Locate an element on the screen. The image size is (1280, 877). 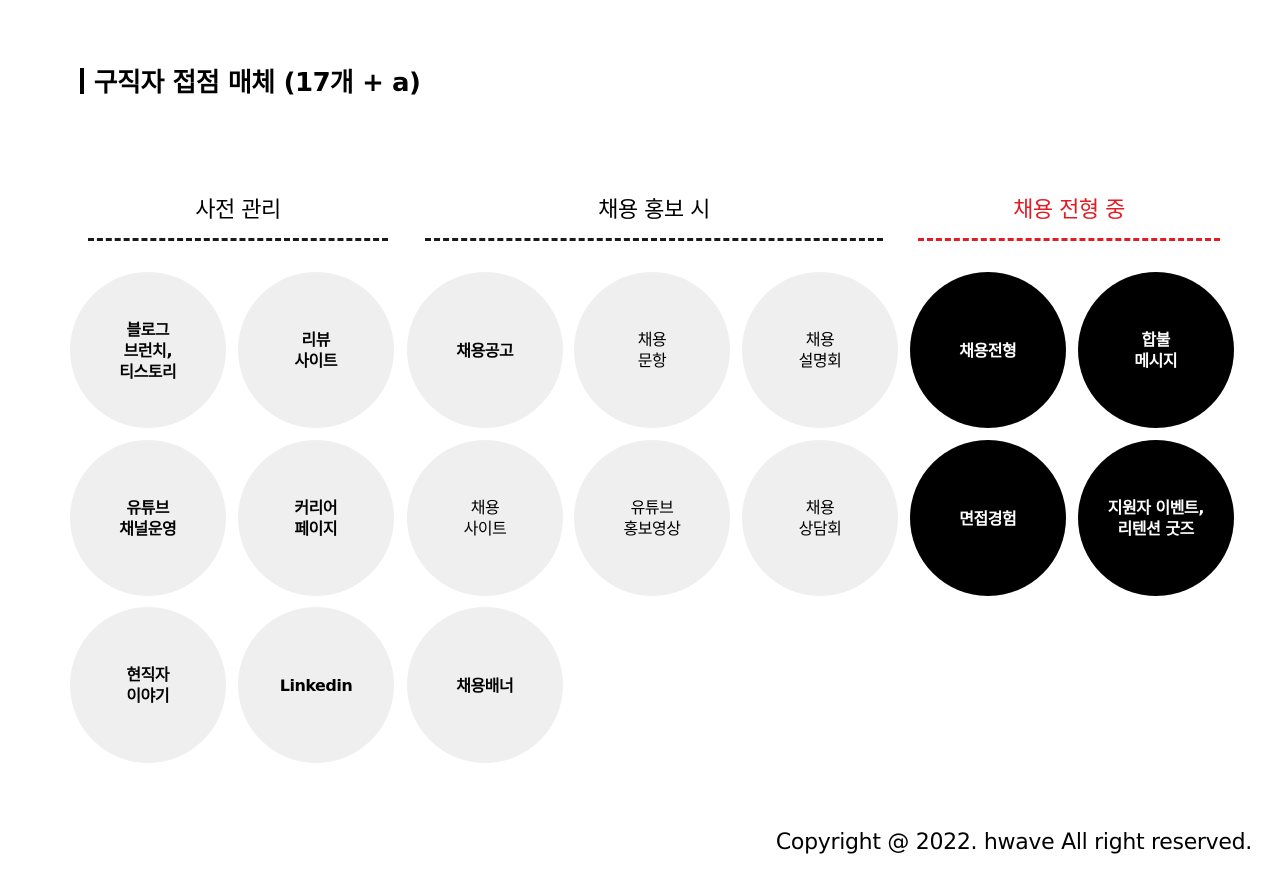
media-circle-youtube-promo: 유튜브 홍보영상 is located at coordinates (652, 518).